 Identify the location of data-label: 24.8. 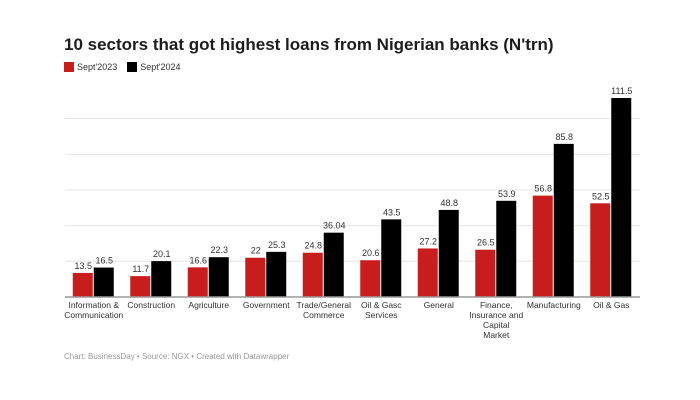
(313, 246).